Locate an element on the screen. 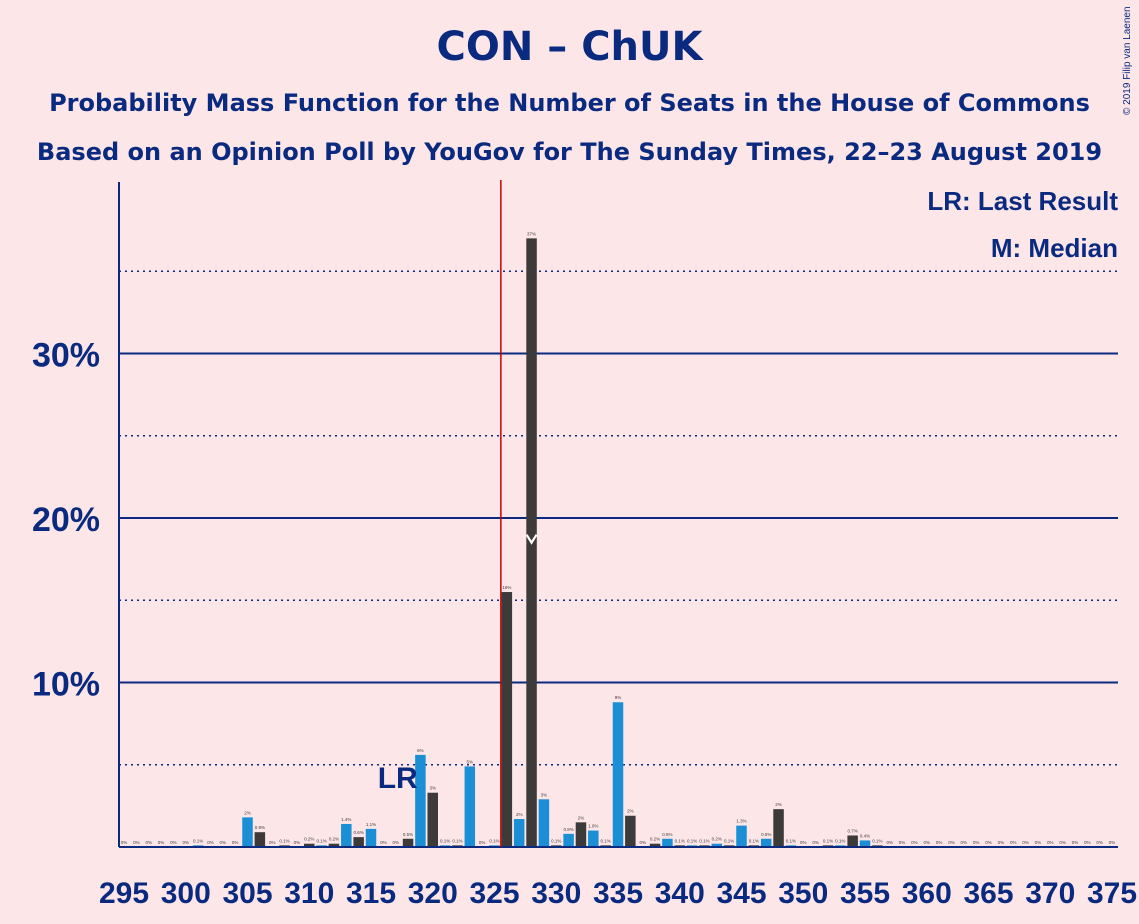  data-label-seat-327: 2% is located at coordinates (519, 814).